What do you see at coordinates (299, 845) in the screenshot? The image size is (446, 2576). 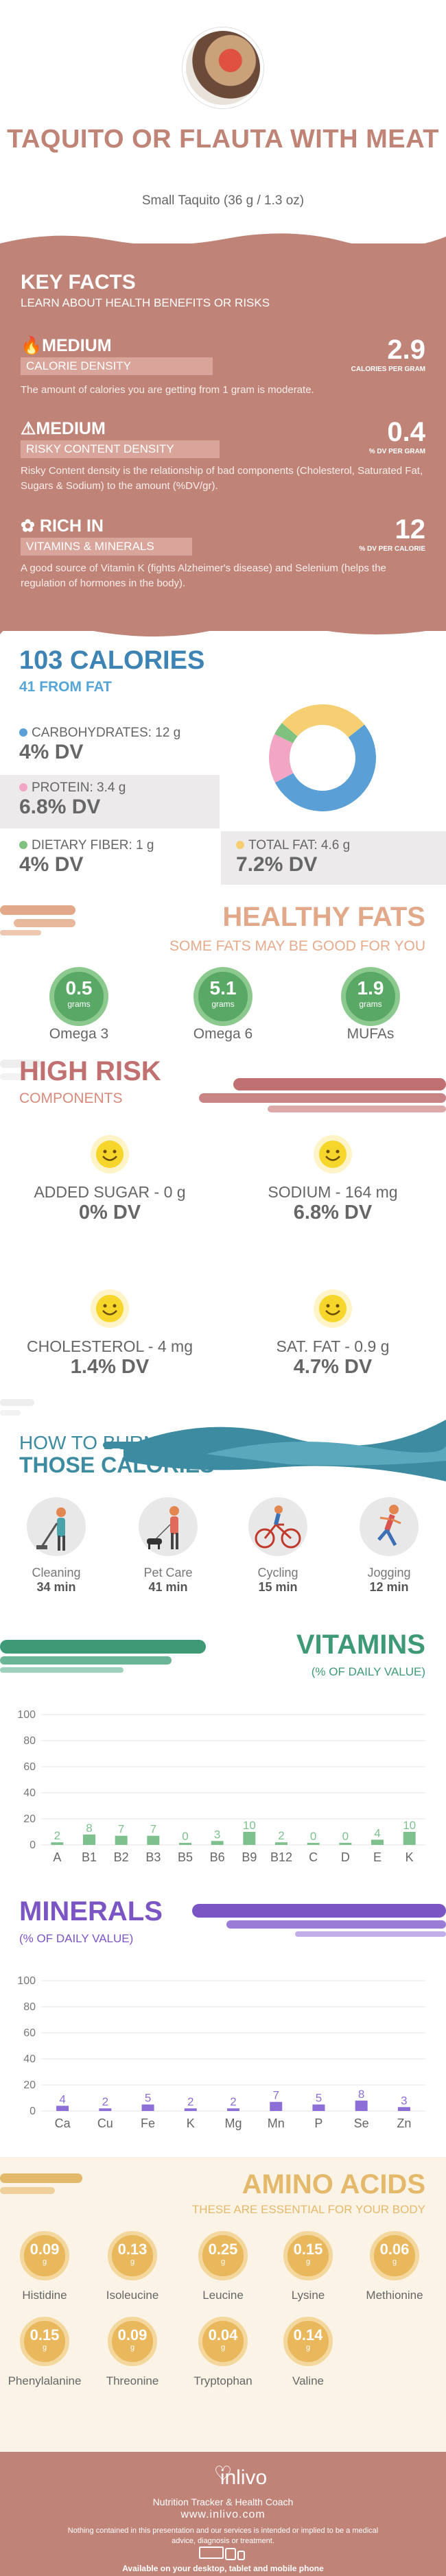 I see `total-fat-label: TOTAL FAT: 4.6 g` at bounding box center [299, 845].